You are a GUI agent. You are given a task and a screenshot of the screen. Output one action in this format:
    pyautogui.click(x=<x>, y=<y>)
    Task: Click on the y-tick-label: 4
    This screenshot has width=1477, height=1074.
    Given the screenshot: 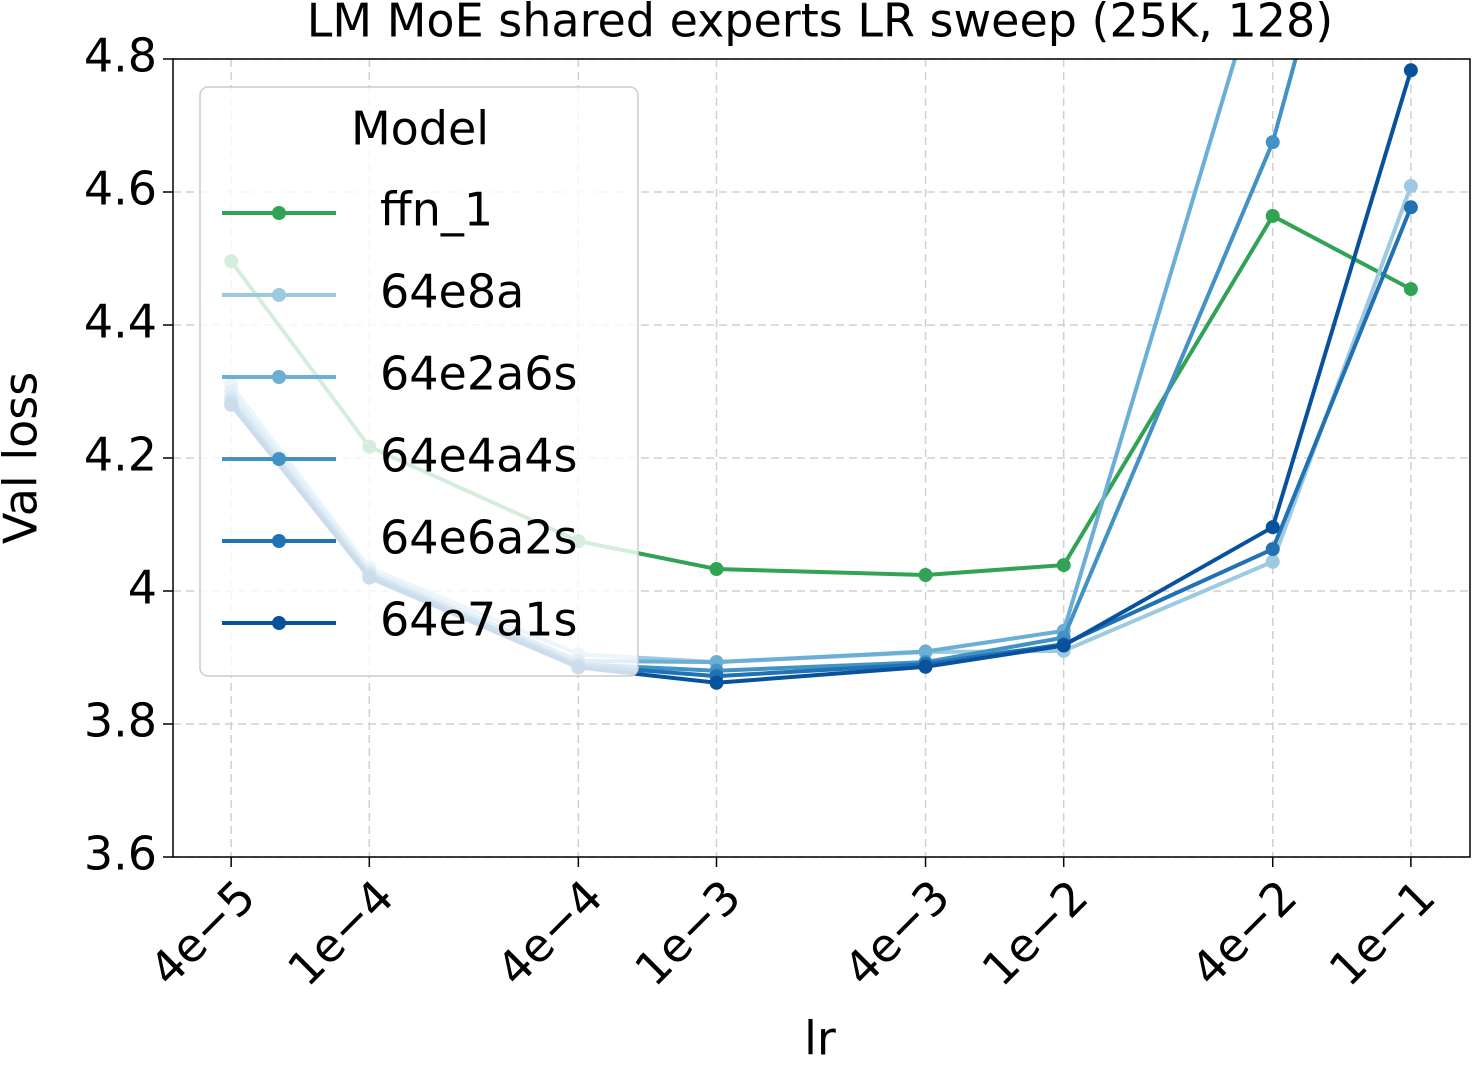 What is the action you would take?
    pyautogui.click(x=142, y=588)
    